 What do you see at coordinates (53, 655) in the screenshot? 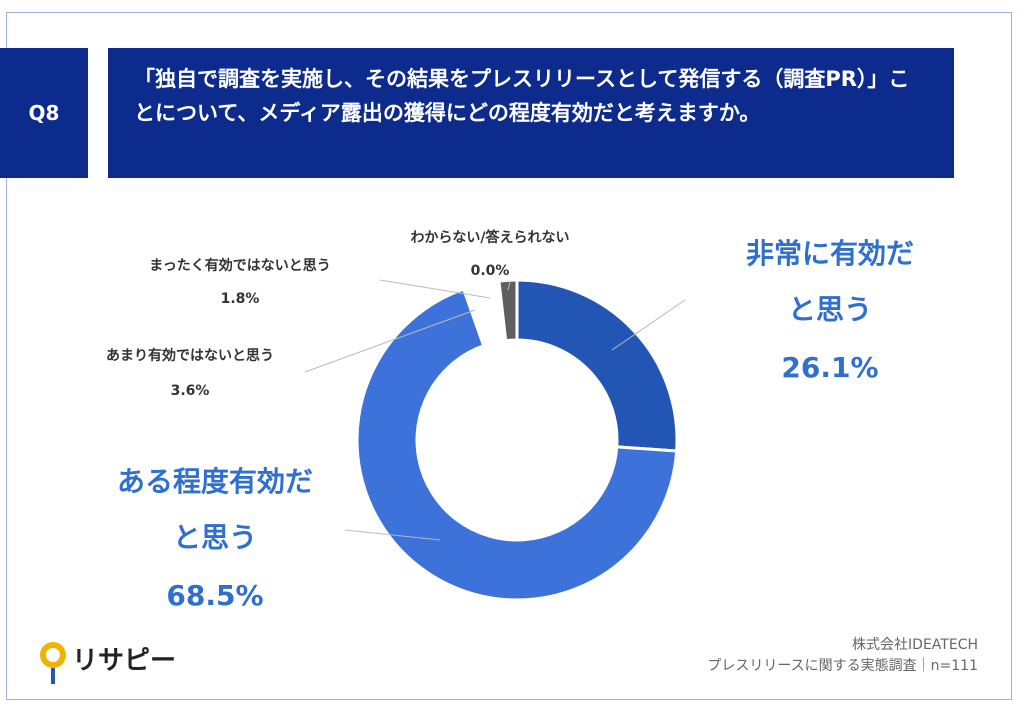
I see `logo-icon-hole` at bounding box center [53, 655].